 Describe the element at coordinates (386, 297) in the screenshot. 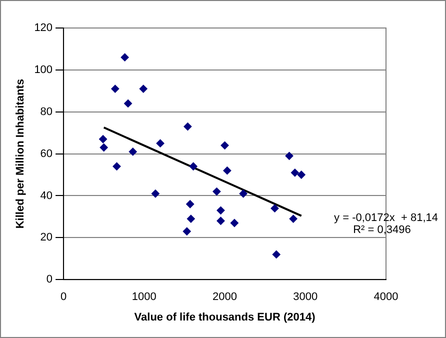

I see `x-tick-label: 4000` at that location.